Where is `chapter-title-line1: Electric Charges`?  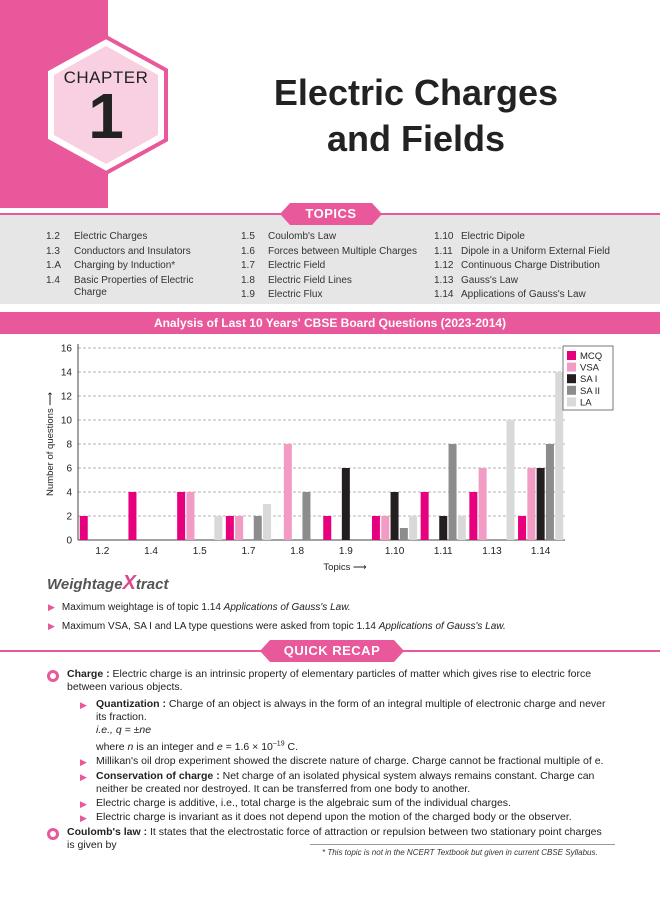
chapter-title-line1: Electric Charges is located at coordinates (416, 92).